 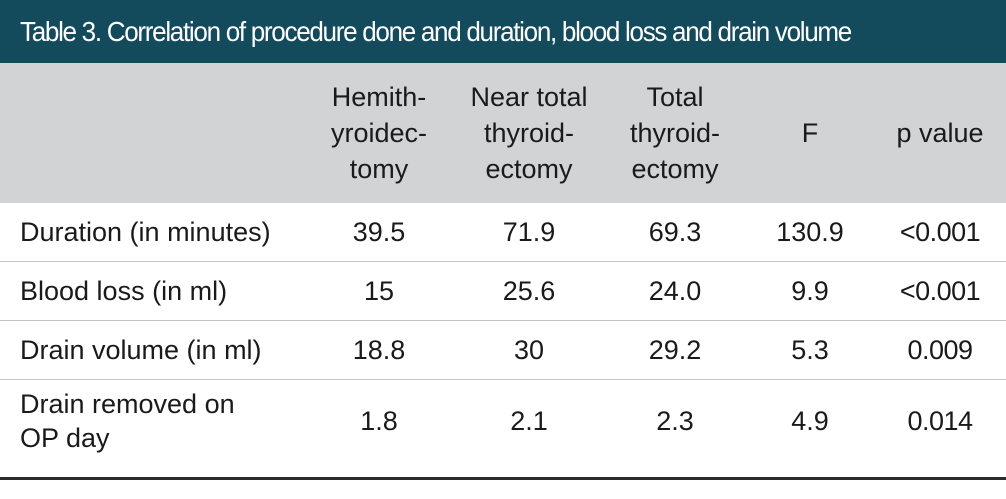 I want to click on cell-value: 0.014, so click(x=940, y=421).